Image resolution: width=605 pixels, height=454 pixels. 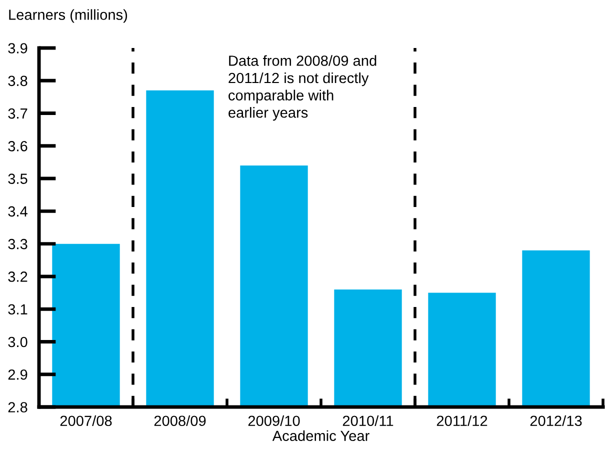 What do you see at coordinates (180, 420) in the screenshot?
I see `x-tick-label: 2008/09` at bounding box center [180, 420].